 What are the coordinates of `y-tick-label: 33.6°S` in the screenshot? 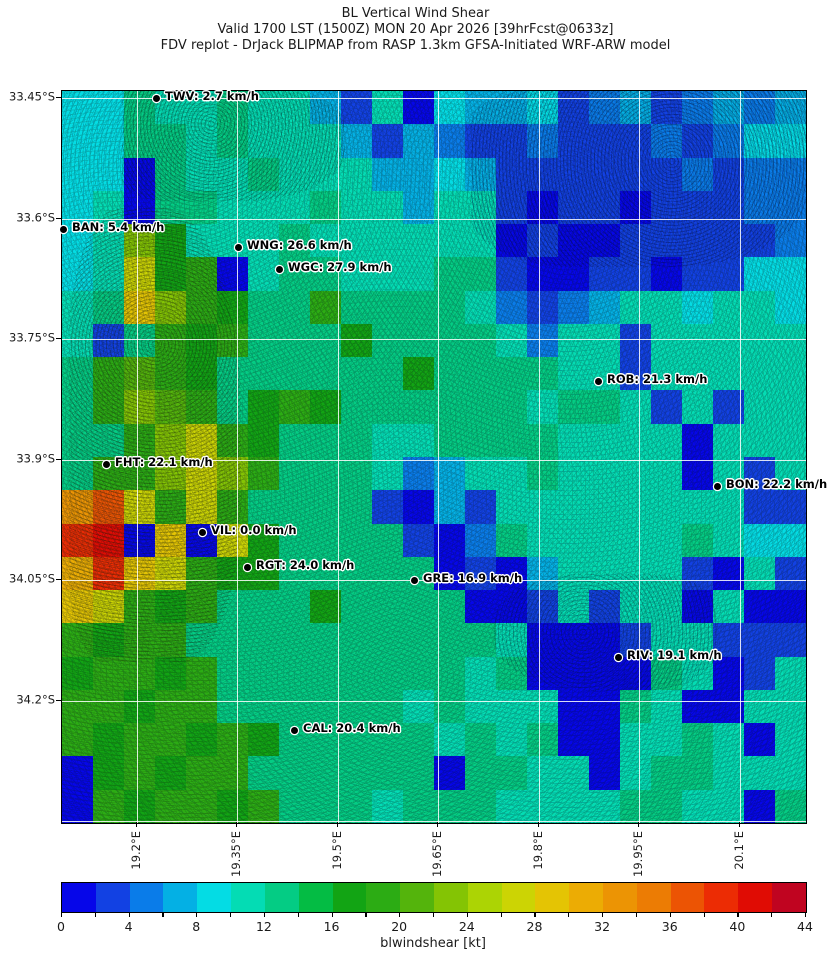 It's located at (35, 217).